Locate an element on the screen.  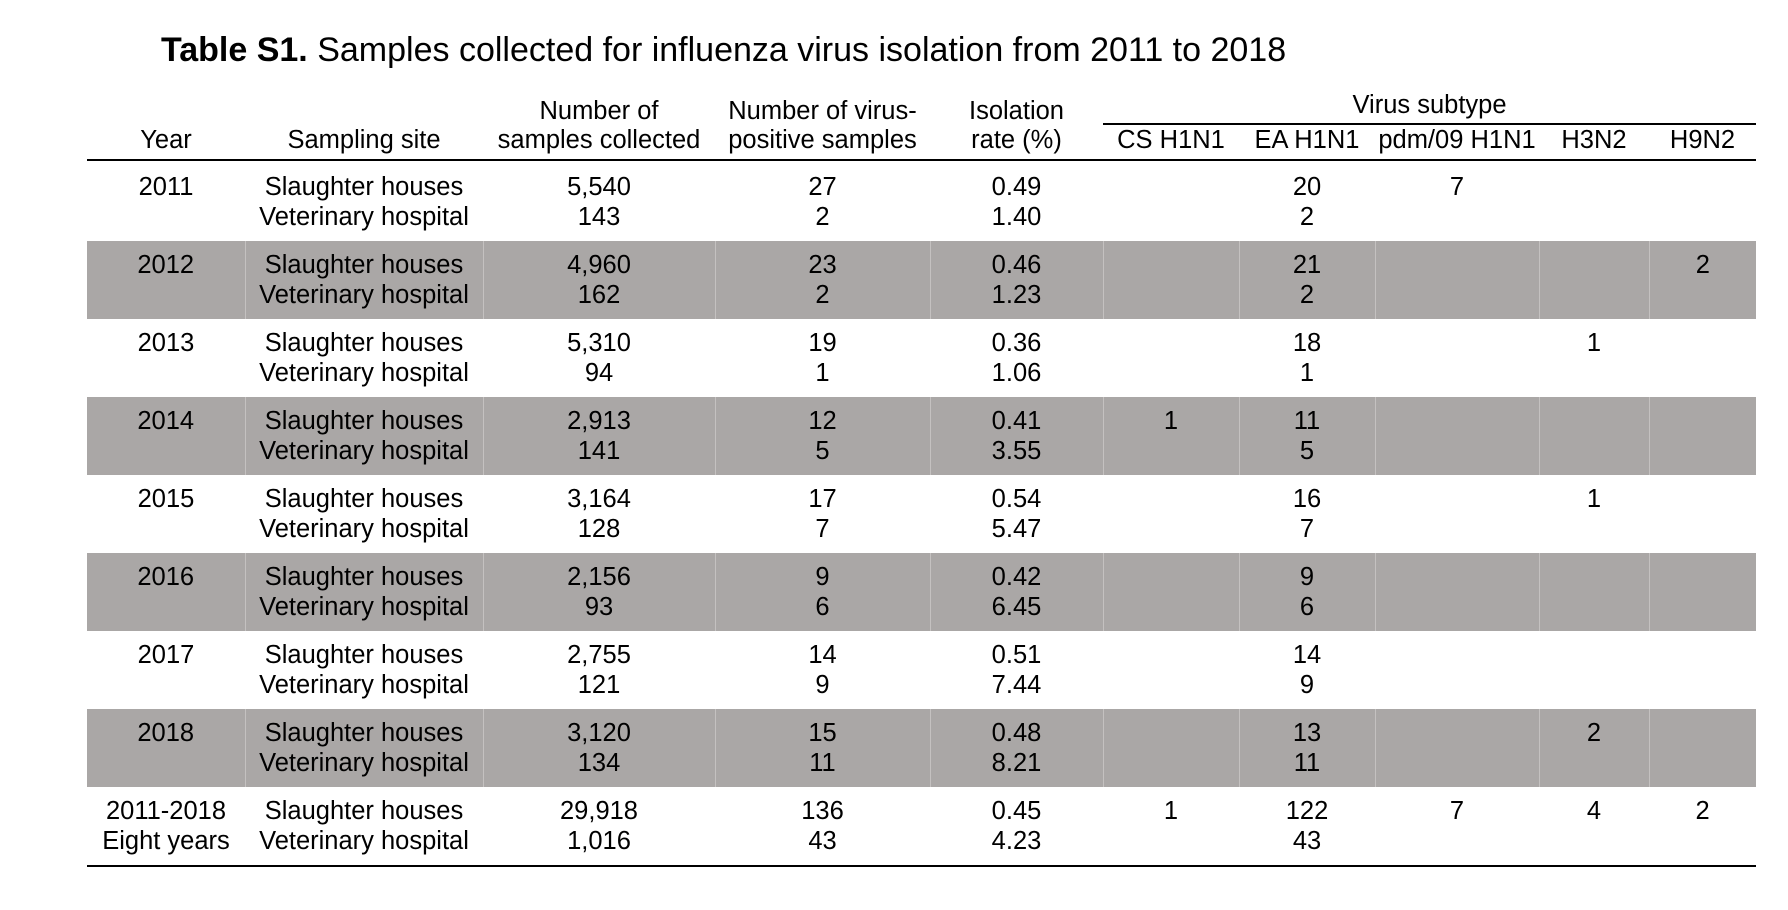
cell-sampling-site-line1: Slaughter houses is located at coordinates (364, 655).